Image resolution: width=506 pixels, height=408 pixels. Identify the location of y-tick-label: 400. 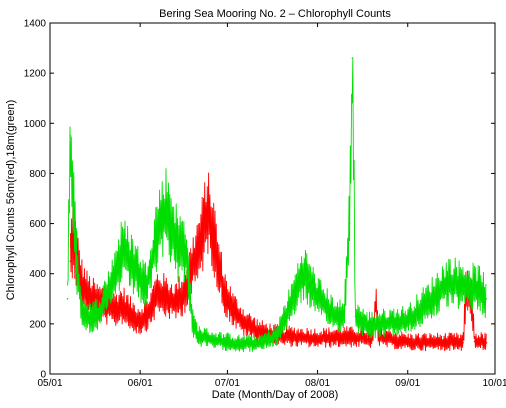
(37, 274).